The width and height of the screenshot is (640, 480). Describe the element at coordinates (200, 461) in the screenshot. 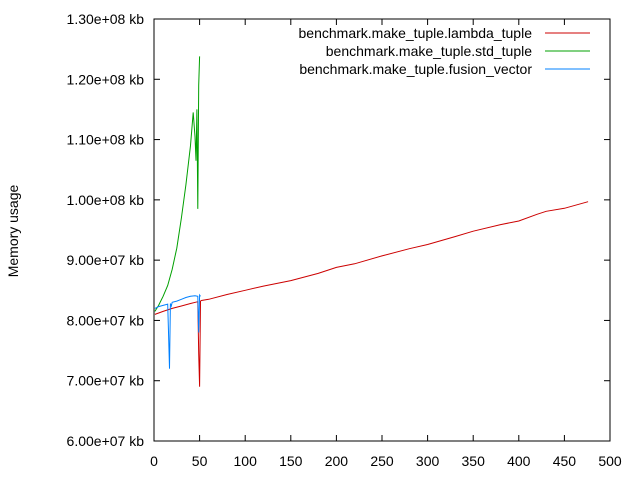

I see `x-tick-label: 50` at that location.